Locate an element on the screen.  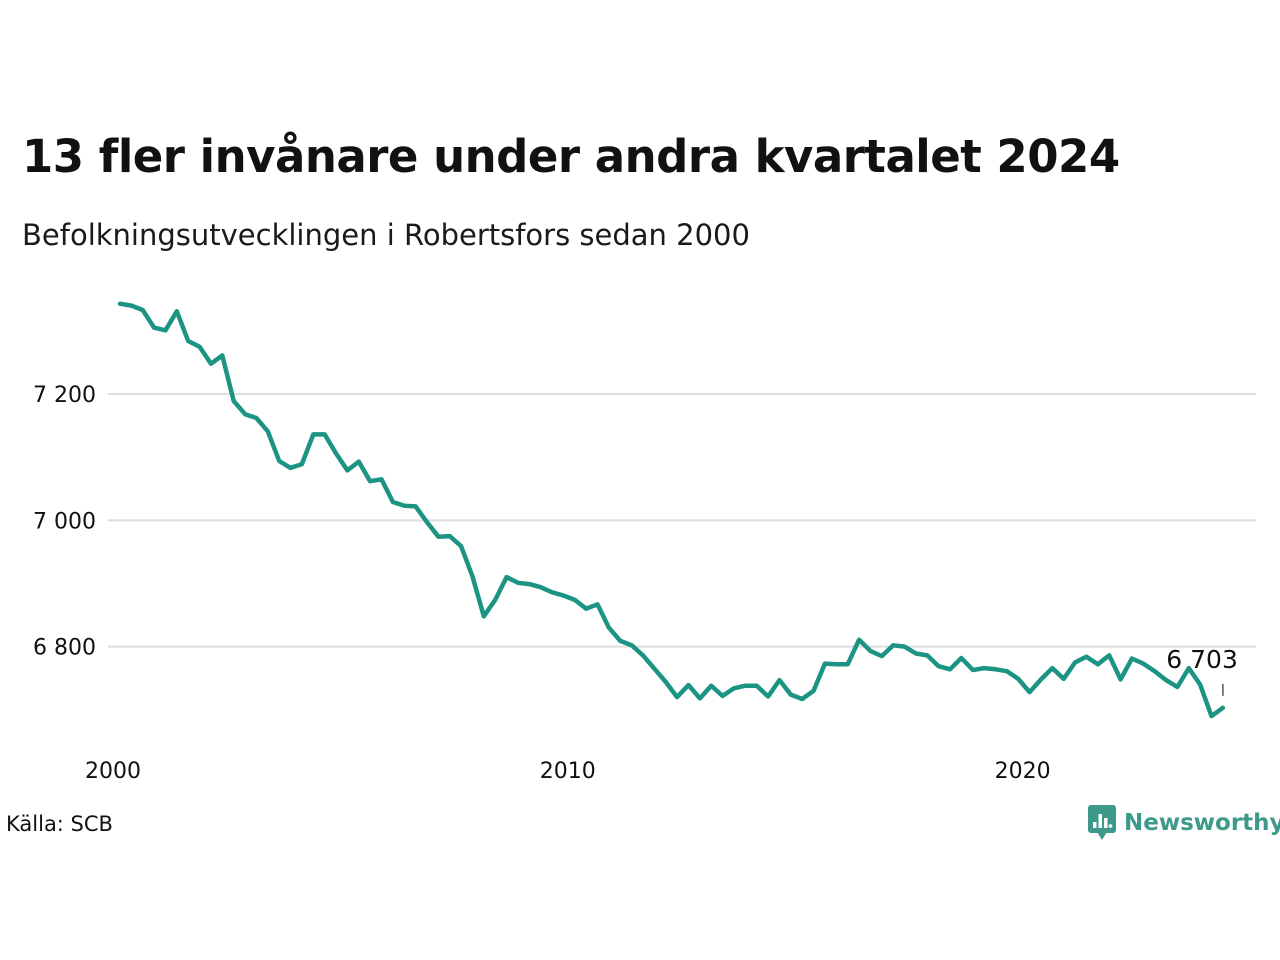
x-tick-label-2010: 2010 is located at coordinates (568, 771).